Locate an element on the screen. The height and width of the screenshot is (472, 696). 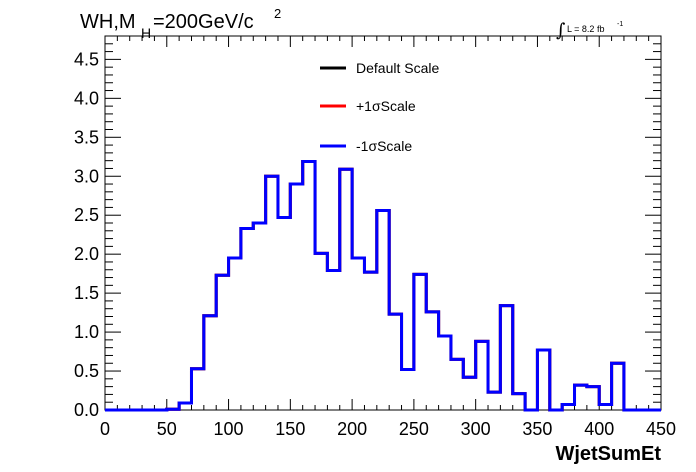
lumi-label: ∫ L = 8.2 fb -1 is located at coordinates (589, 30).